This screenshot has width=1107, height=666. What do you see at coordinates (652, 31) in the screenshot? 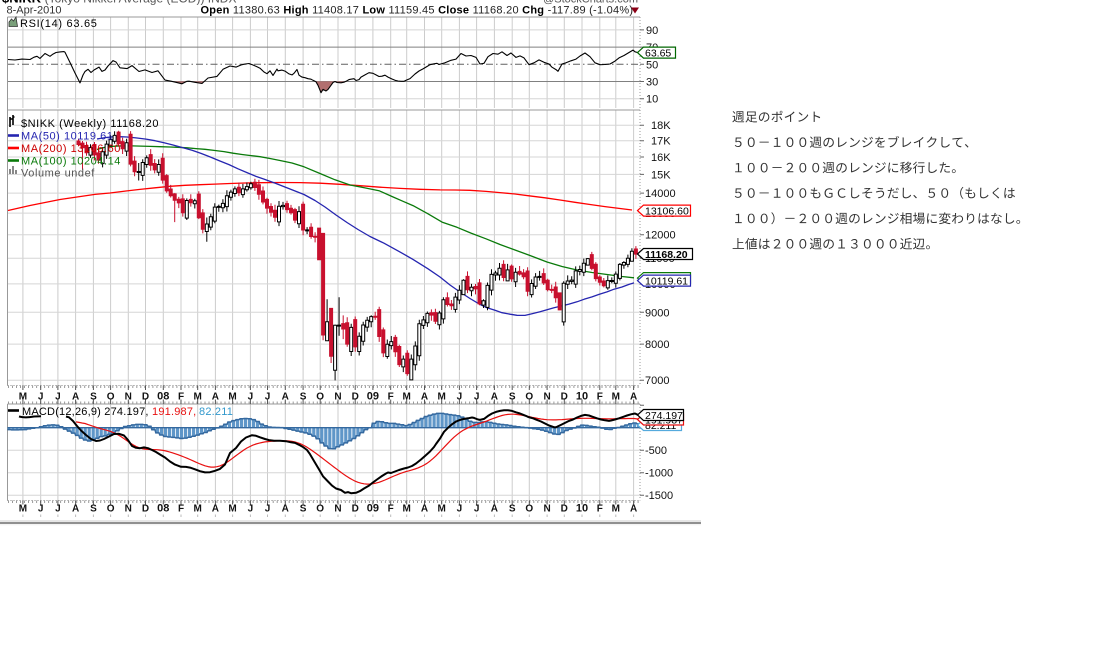
I see `svg-text: 90` at bounding box center [652, 31].